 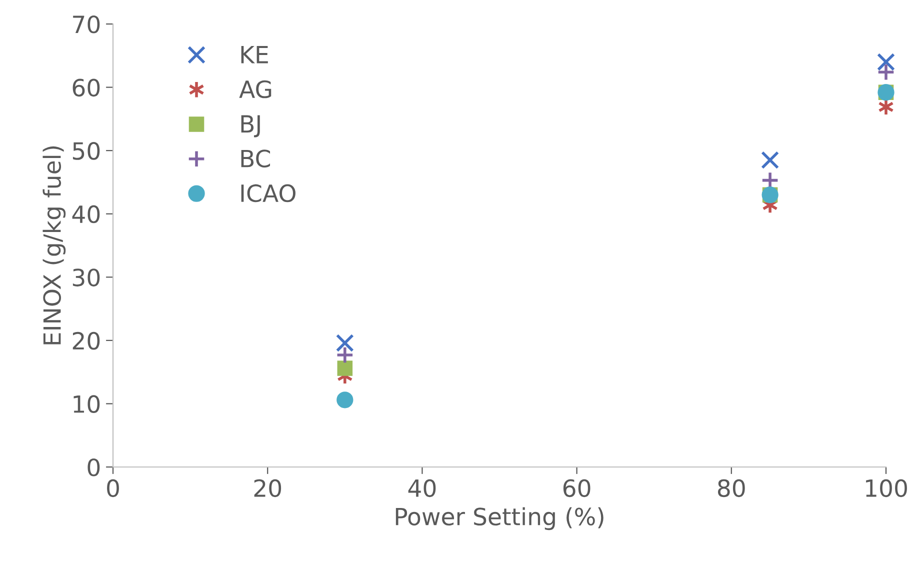 What do you see at coordinates (94, 467) in the screenshot?
I see `y-tick-label: 0` at bounding box center [94, 467].